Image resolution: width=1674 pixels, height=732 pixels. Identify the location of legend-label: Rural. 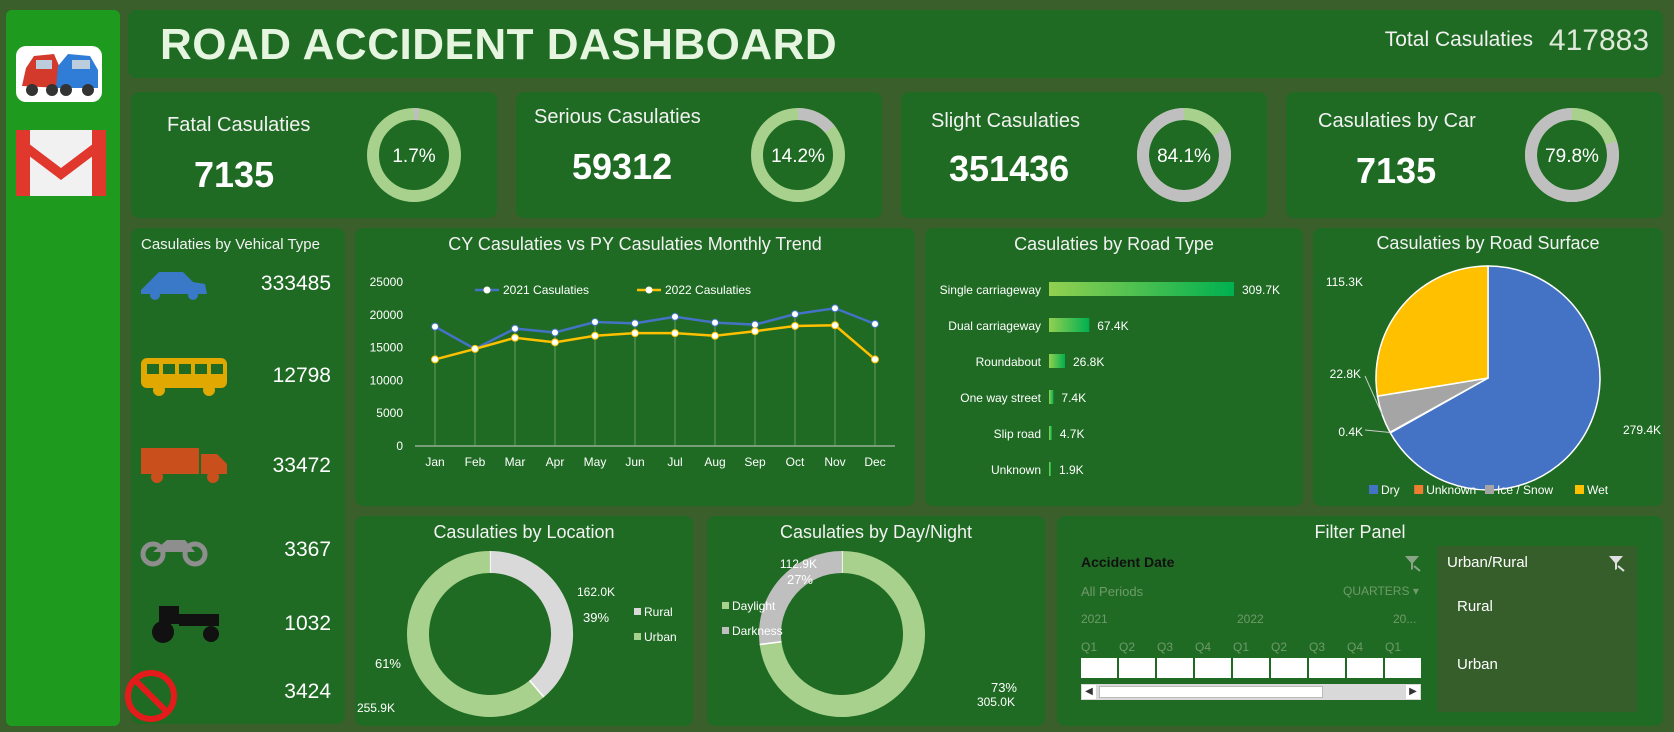
(658, 612).